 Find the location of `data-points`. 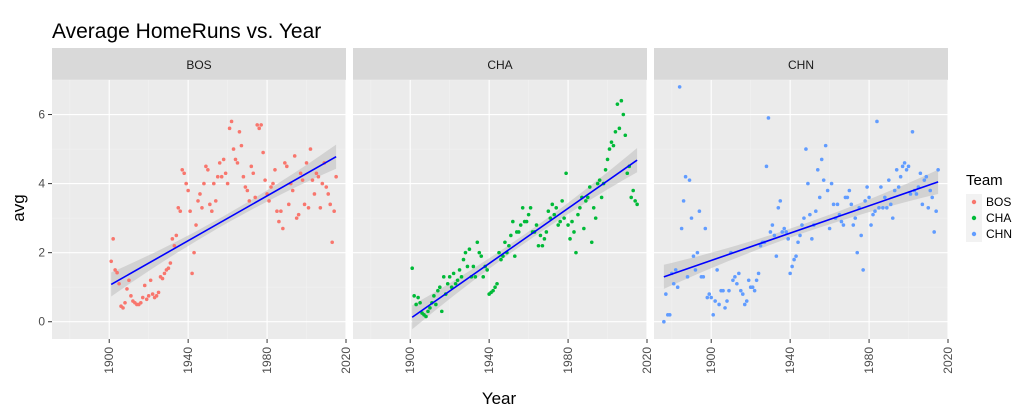

data-points is located at coordinates (524, 208).